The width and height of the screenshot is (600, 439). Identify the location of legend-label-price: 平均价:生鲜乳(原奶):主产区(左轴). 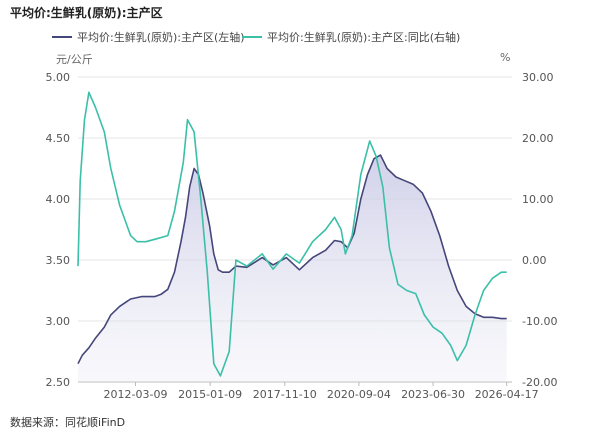
(161, 37).